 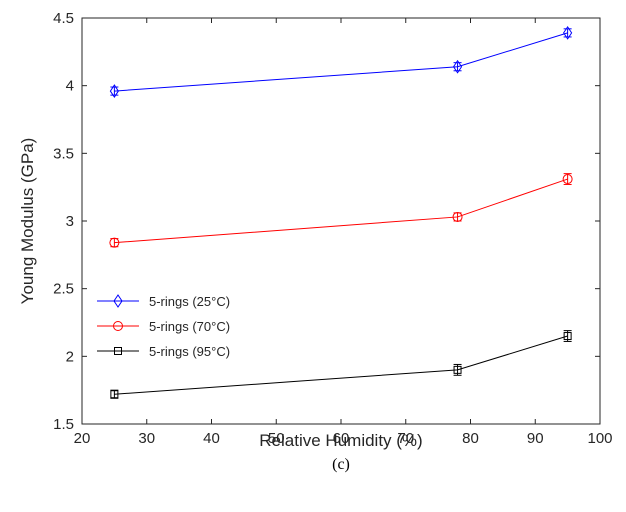 I want to click on x-tick-label: 90, so click(x=535, y=438).